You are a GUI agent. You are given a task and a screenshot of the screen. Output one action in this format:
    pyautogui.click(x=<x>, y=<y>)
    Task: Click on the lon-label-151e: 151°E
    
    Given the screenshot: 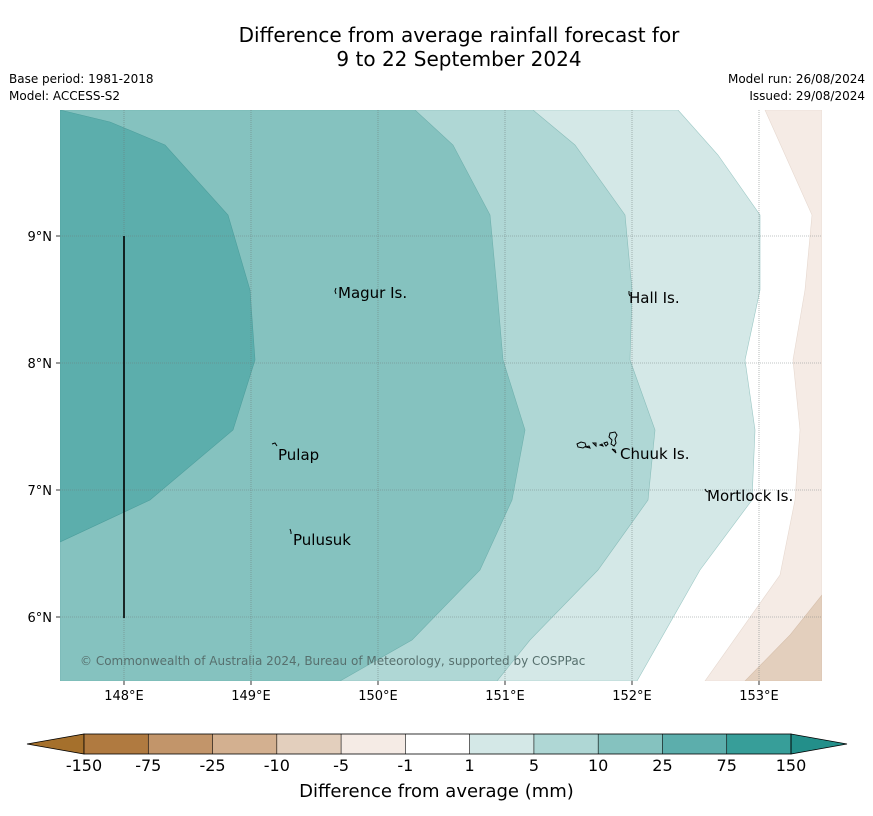 What is the action you would take?
    pyautogui.click(x=505, y=696)
    